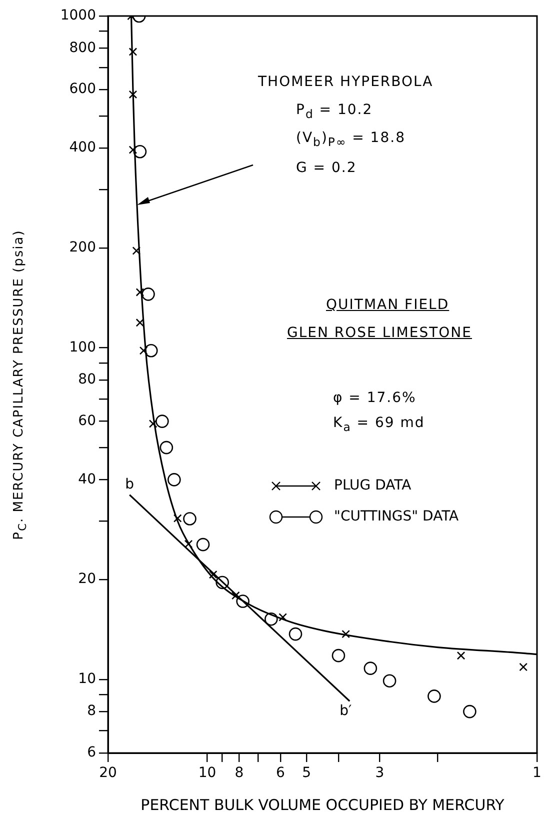 Image resolution: width=555 pixels, height=819 pixels. Describe the element at coordinates (239, 773) in the screenshot. I see `x-tick-label: 8` at that location.